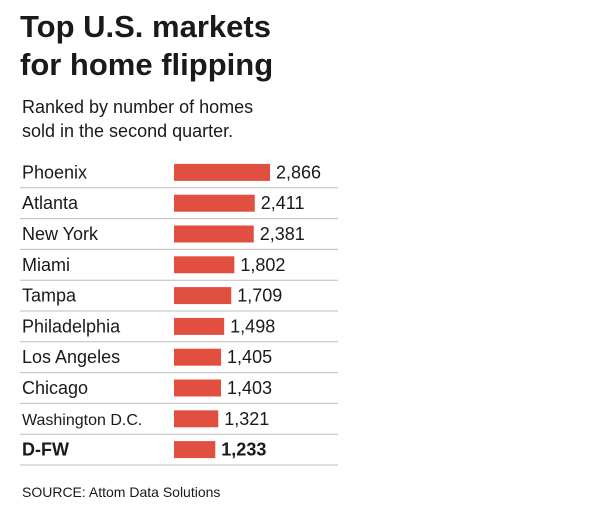 The height and width of the screenshot is (517, 613). I want to click on subtitle-line-1: Ranked by number of homes, so click(138, 107).